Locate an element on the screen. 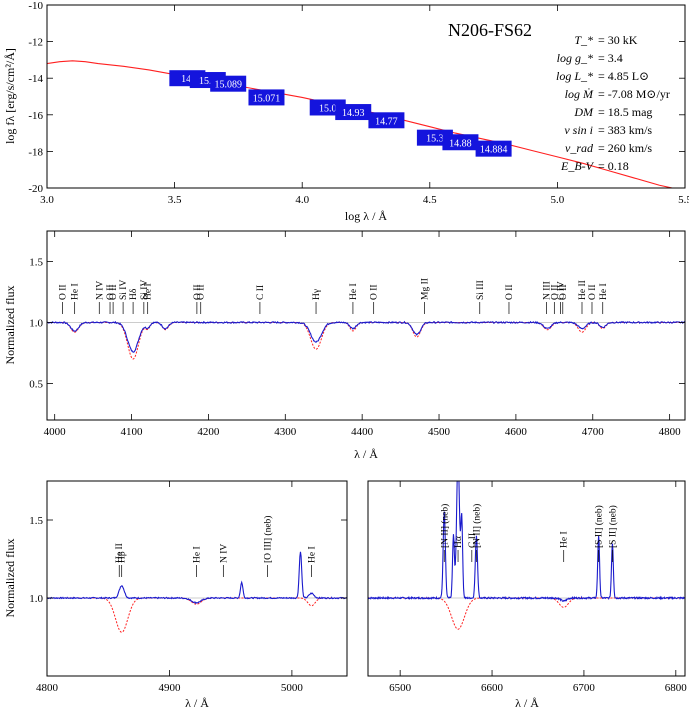 The height and width of the screenshot is (712, 689). y-tick-label: -10 is located at coordinates (35, 6).